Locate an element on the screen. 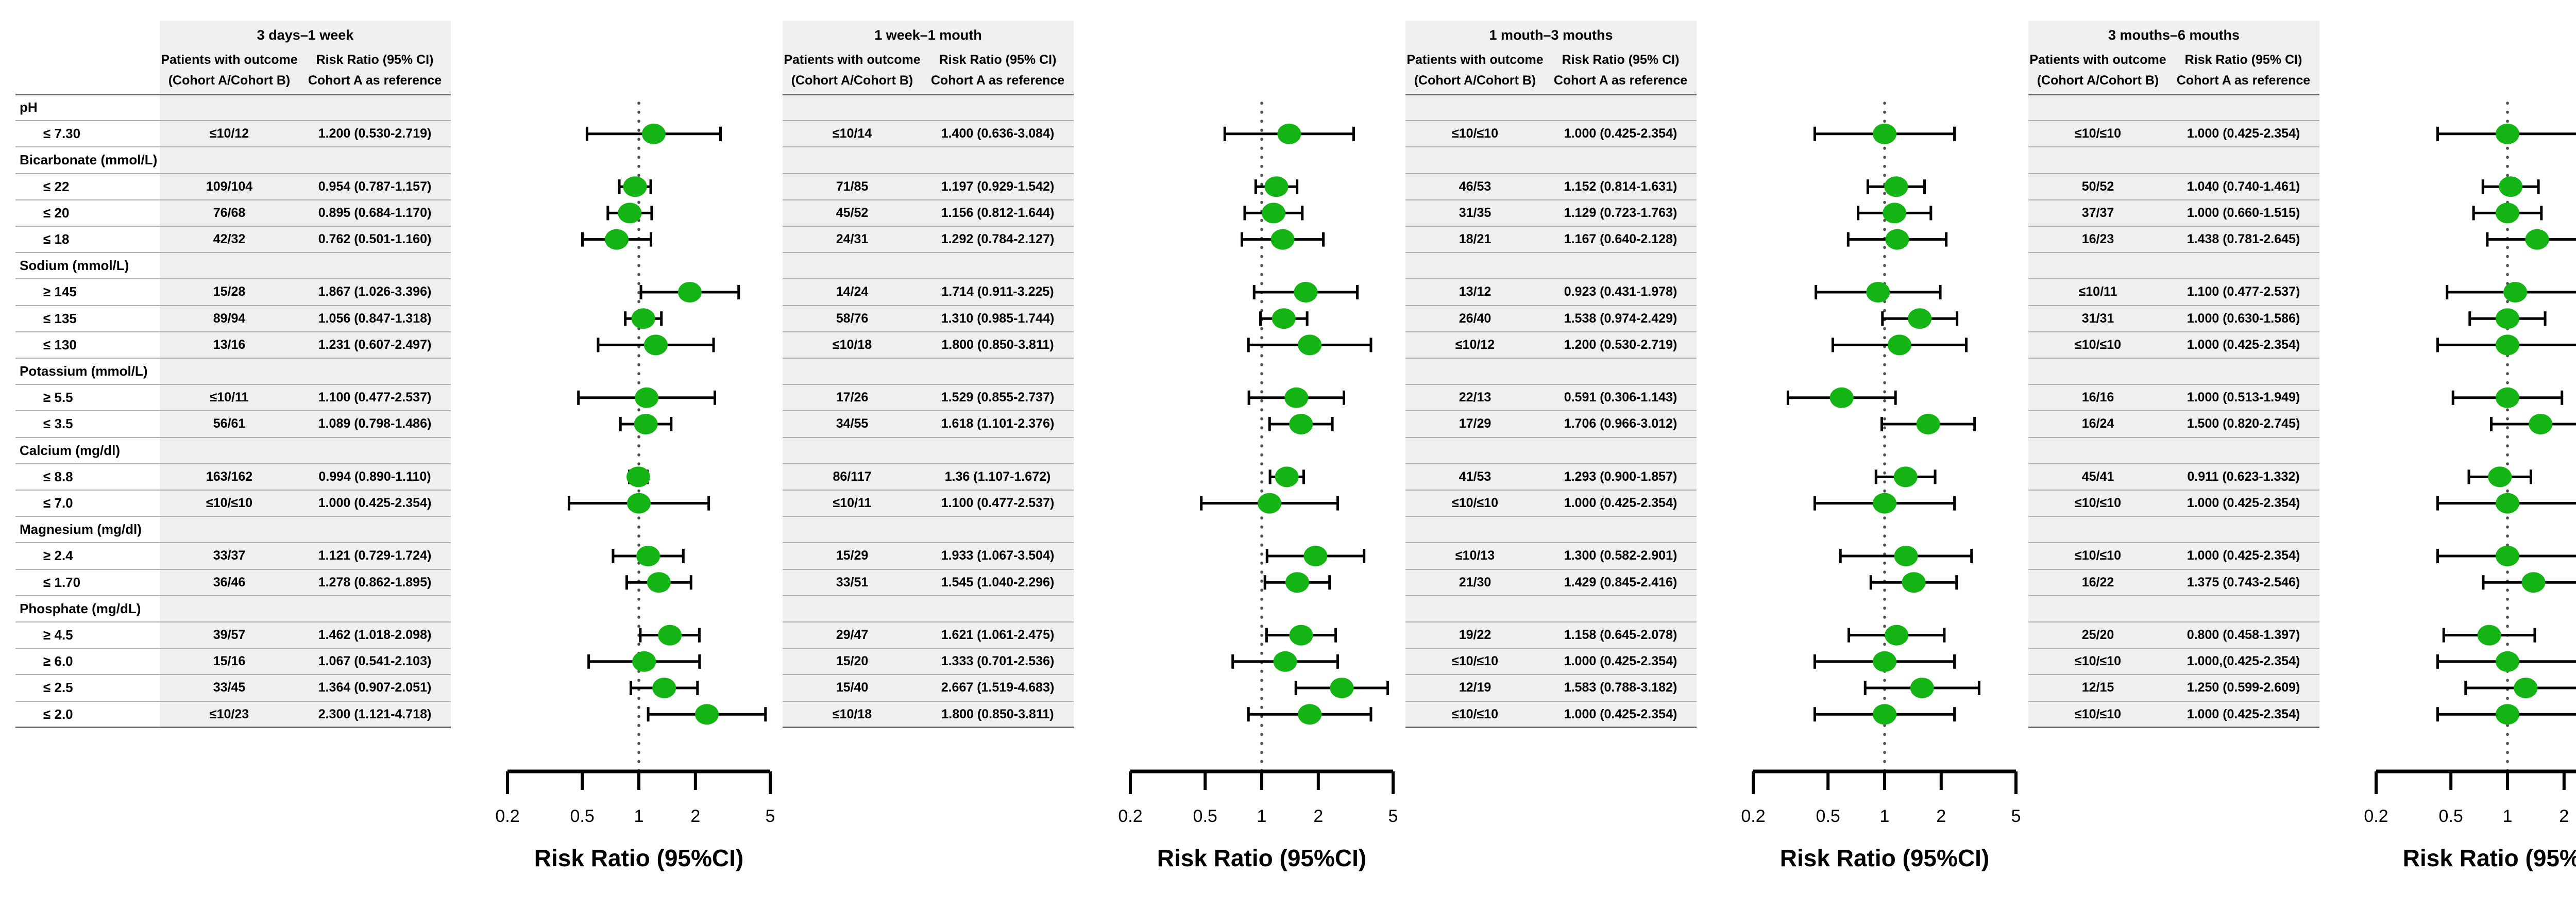 This screenshot has width=2576, height=909. risk-ratio-cell: 1.429 (0.845-2.416) is located at coordinates (1621, 582).